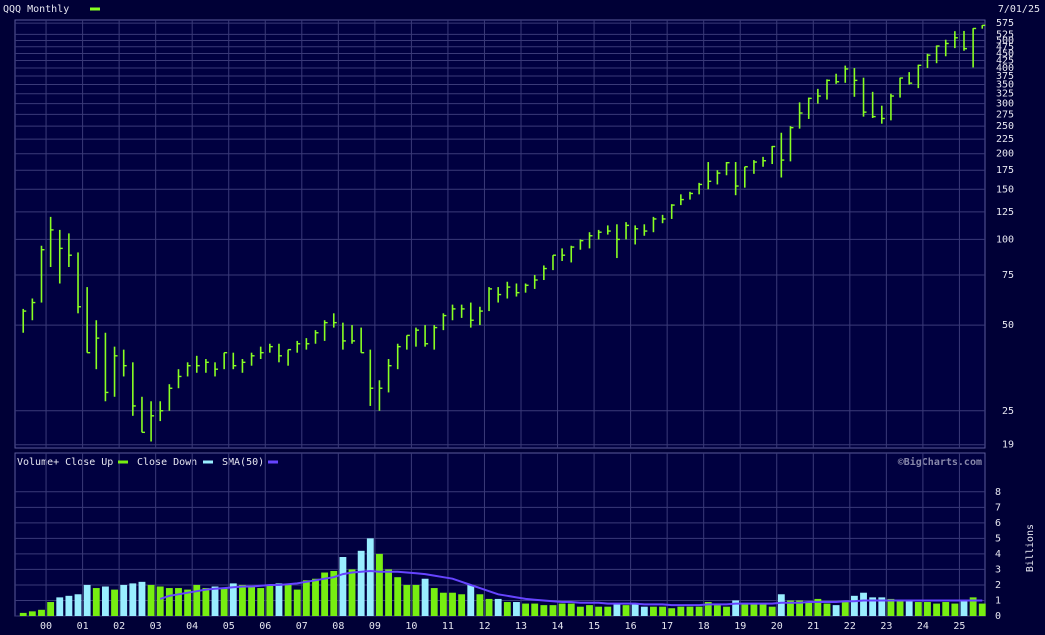  What do you see at coordinates (998, 600) in the screenshot?
I see `y-tick-label: 1` at bounding box center [998, 600].